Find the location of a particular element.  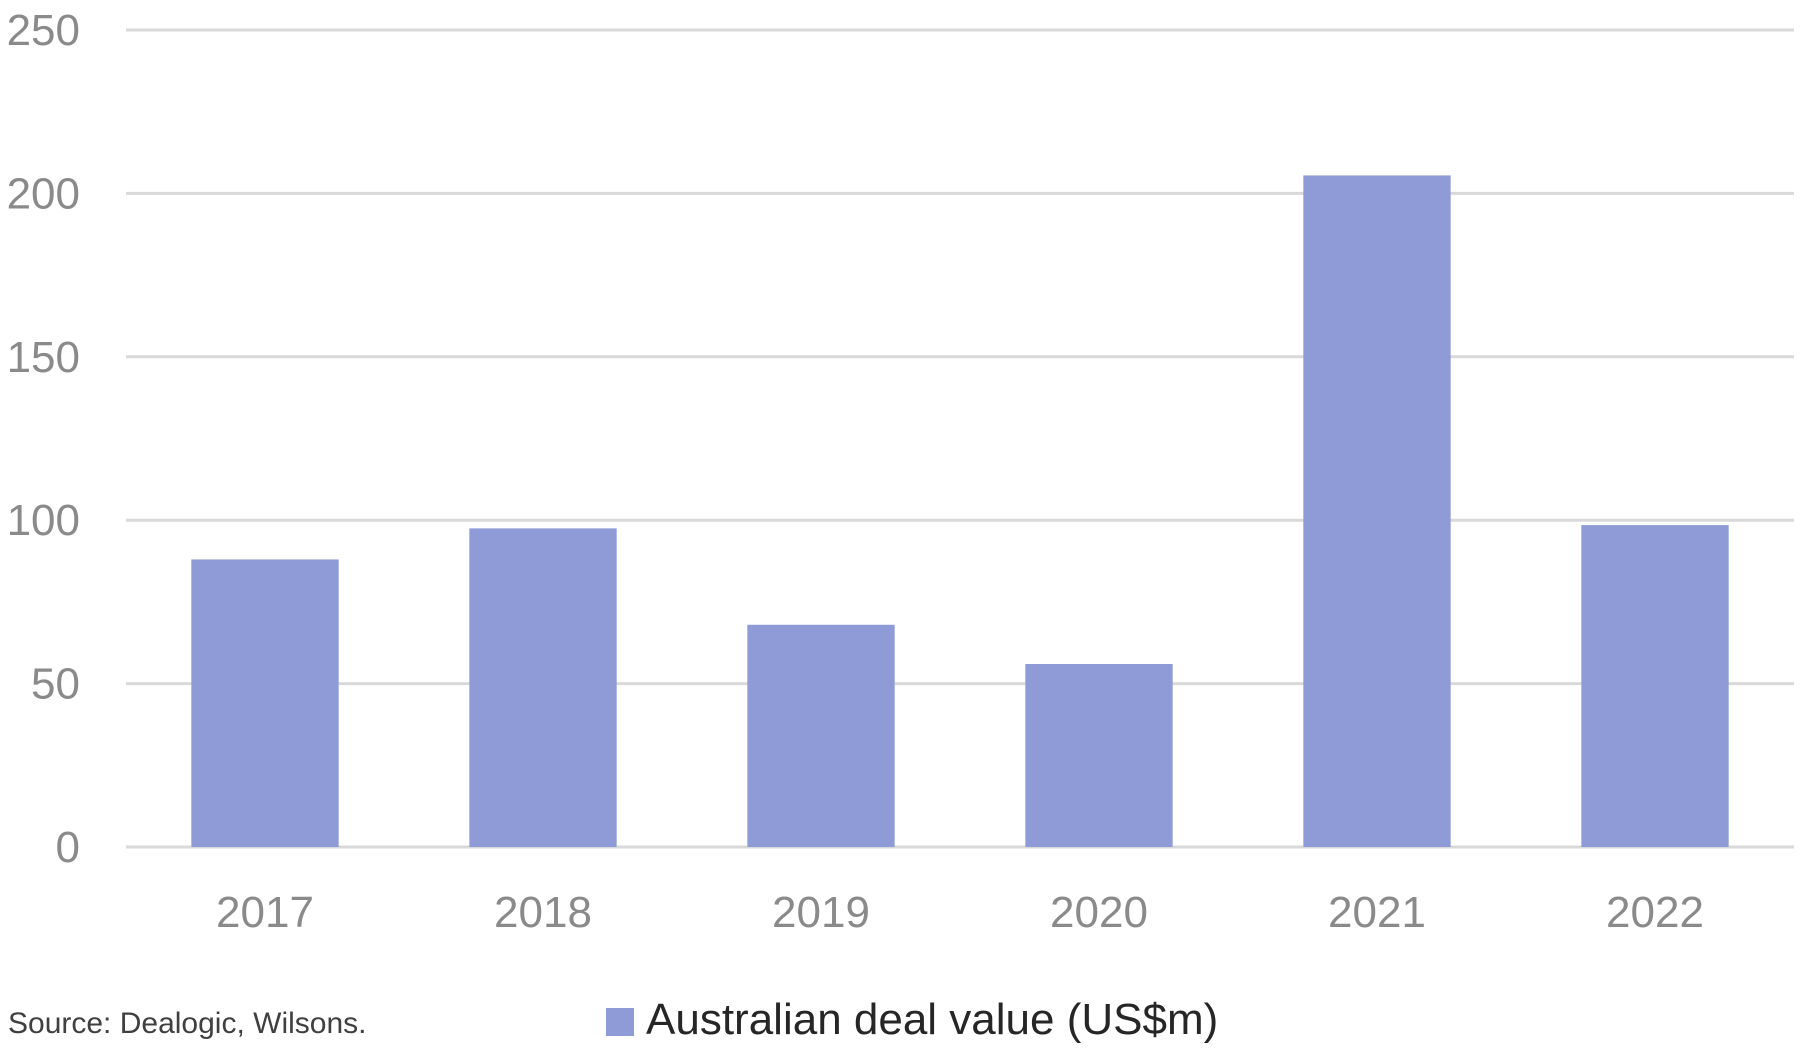

x-axis-tick-labels: 2017 2018 2019 2020 2021 2022 is located at coordinates (960, 912).